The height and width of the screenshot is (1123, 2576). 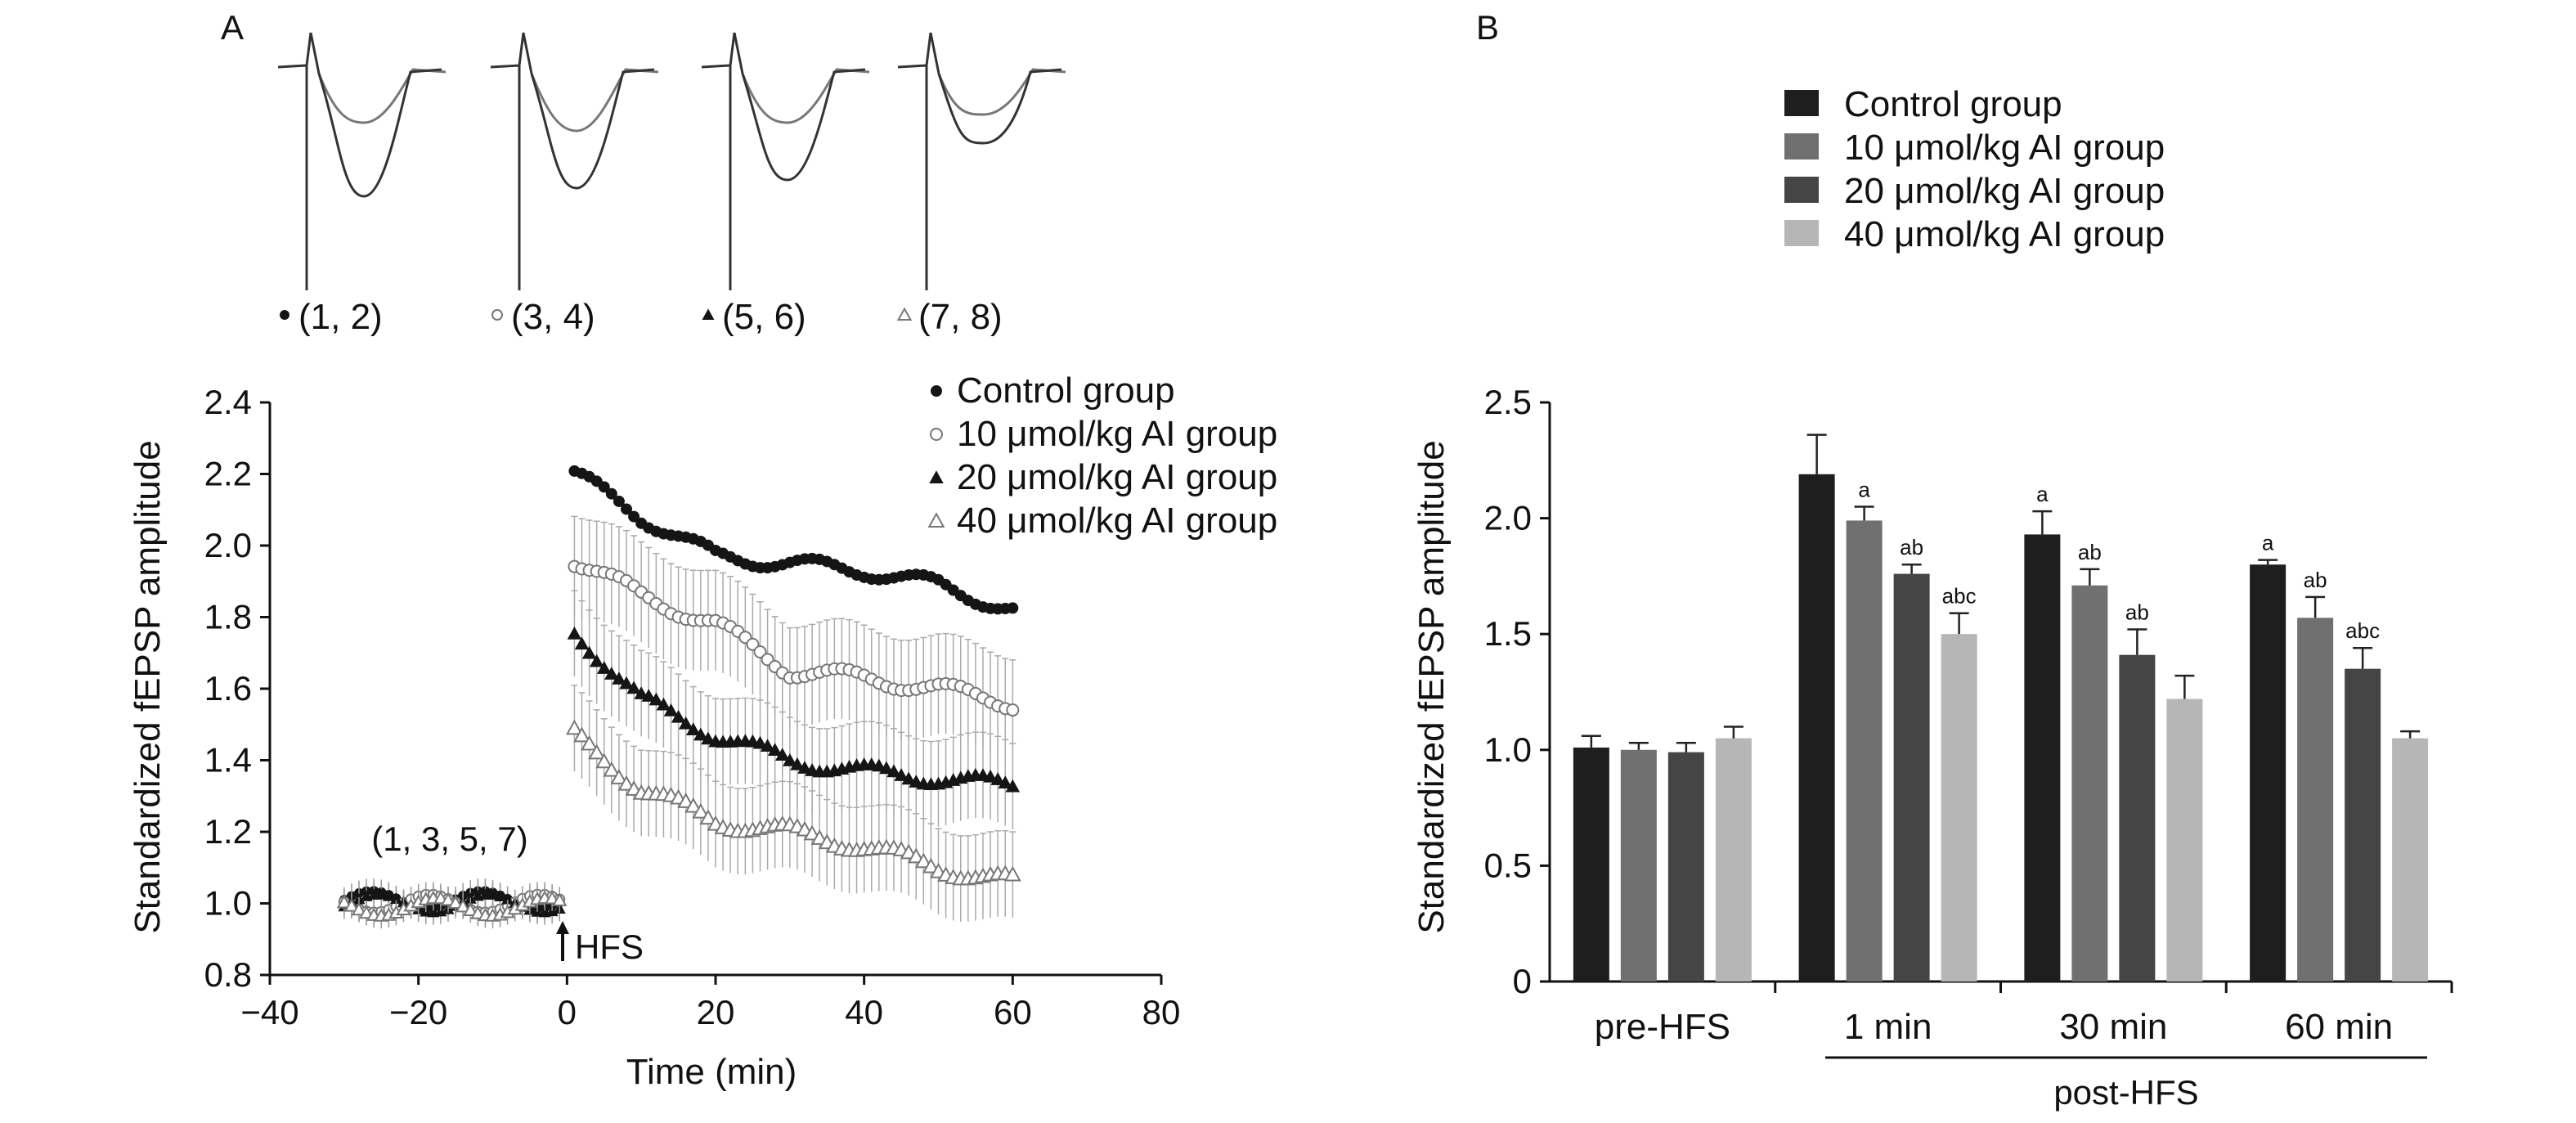 I want to click on a-y-tick-label: 2.0, so click(x=228, y=545).